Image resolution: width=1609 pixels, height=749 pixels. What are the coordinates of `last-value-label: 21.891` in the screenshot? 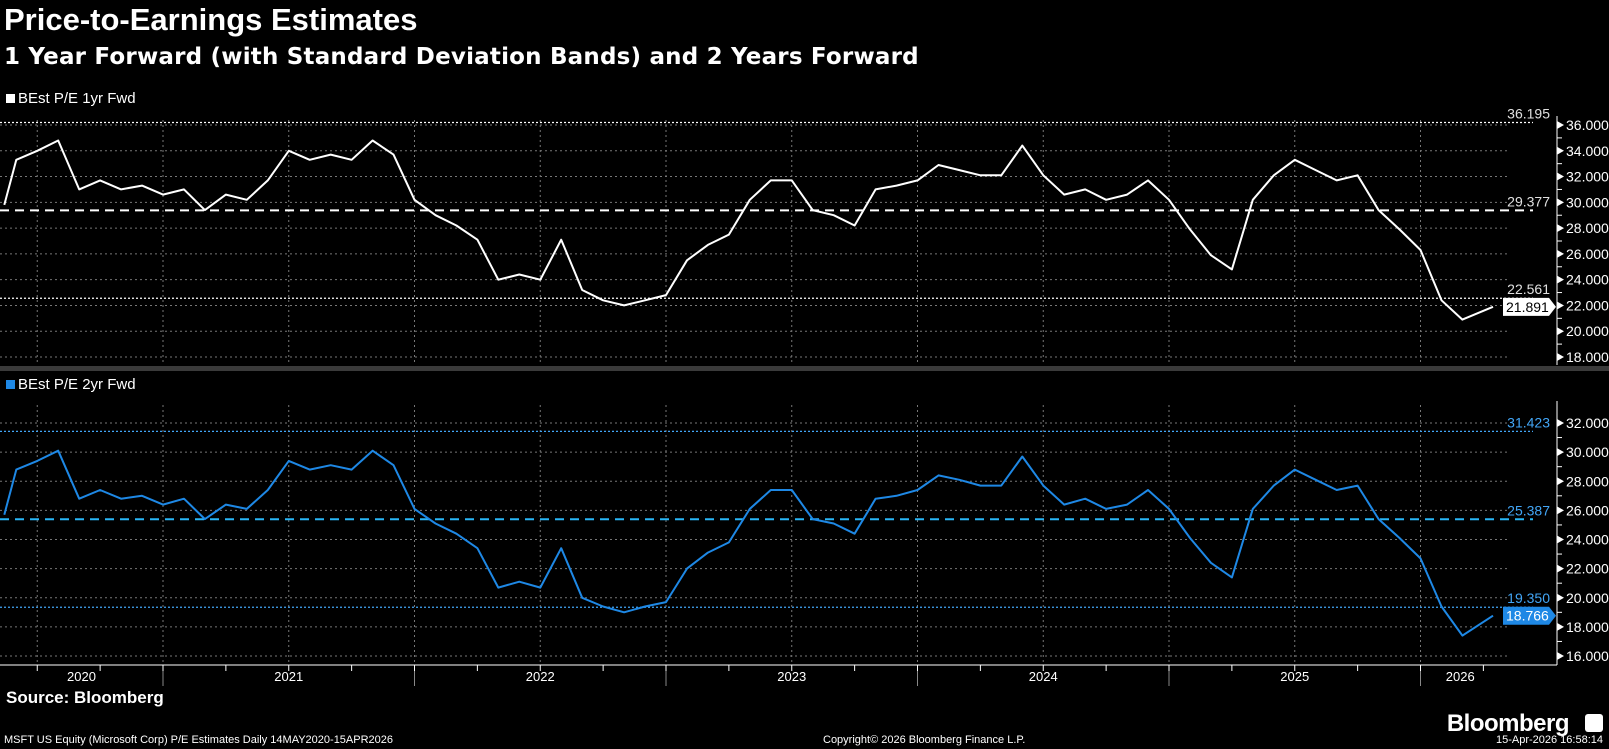 It's located at (1527, 307).